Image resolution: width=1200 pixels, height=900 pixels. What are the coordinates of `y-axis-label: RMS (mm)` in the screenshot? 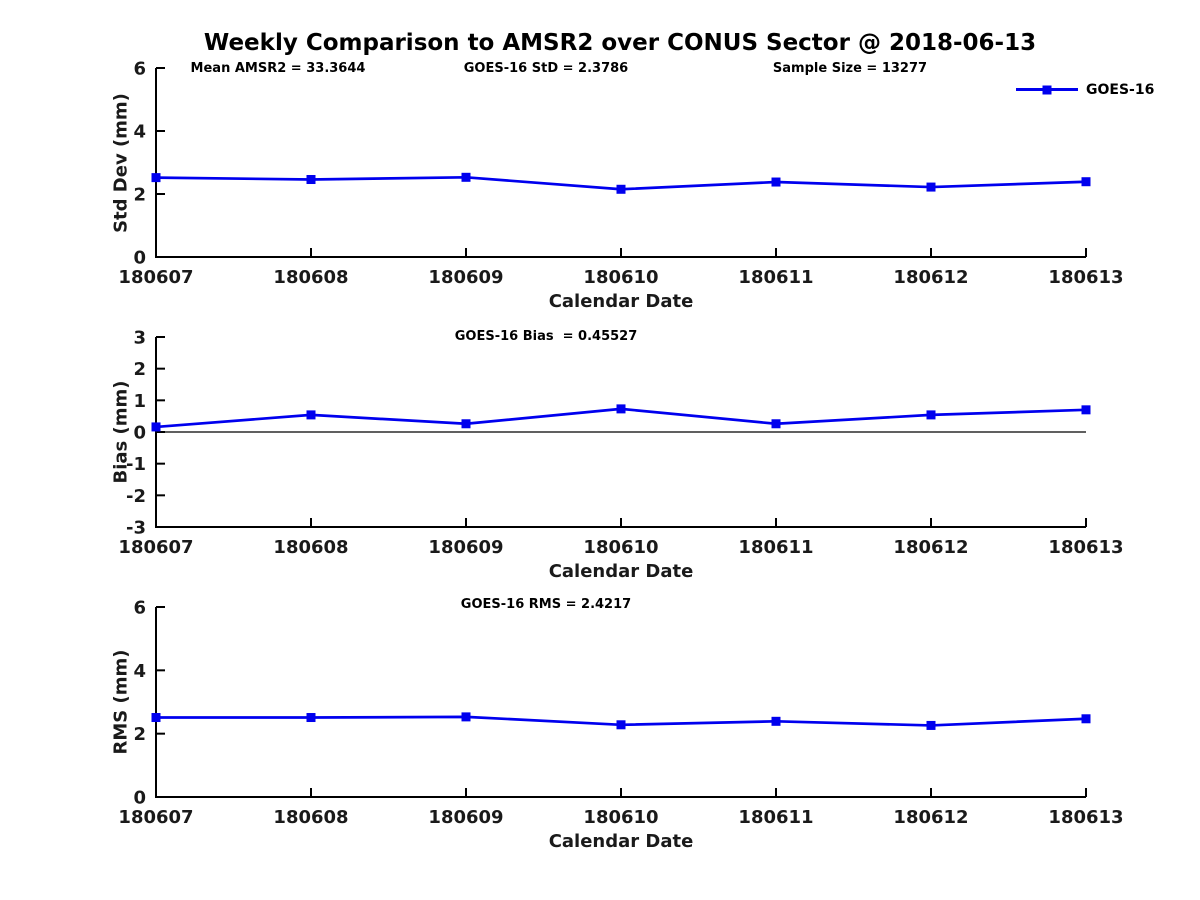 It's located at (121, 702).